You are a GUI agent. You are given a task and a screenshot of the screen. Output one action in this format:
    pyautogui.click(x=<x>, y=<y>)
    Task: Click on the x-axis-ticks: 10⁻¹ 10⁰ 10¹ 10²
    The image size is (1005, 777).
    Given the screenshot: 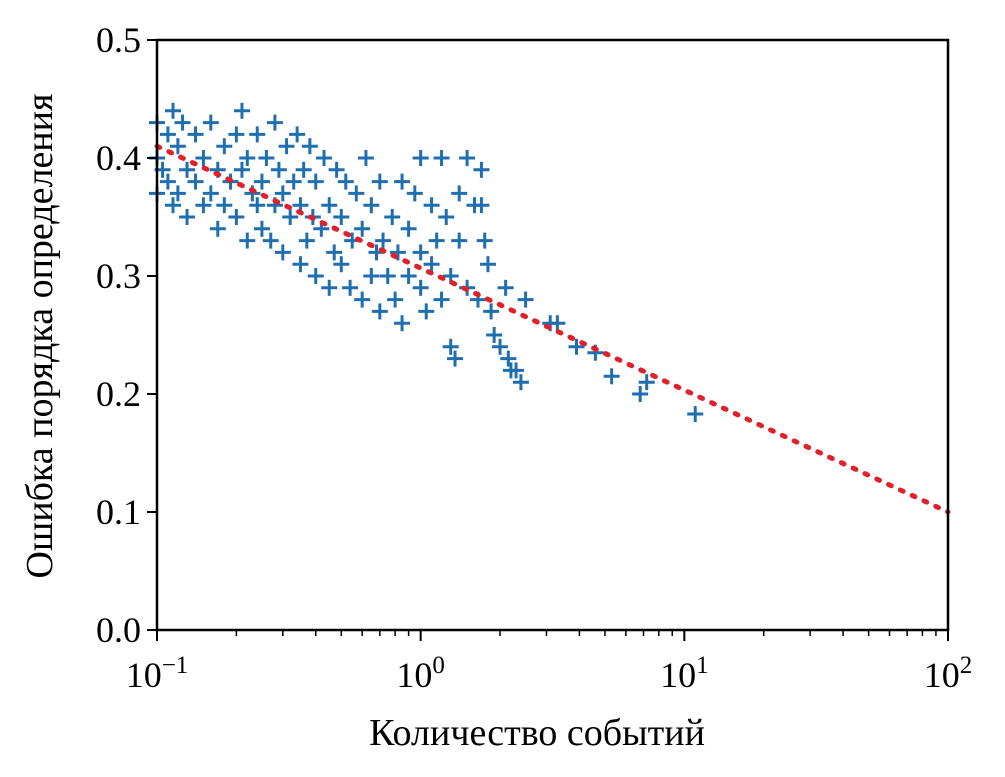 What is the action you would take?
    pyautogui.click(x=549, y=662)
    